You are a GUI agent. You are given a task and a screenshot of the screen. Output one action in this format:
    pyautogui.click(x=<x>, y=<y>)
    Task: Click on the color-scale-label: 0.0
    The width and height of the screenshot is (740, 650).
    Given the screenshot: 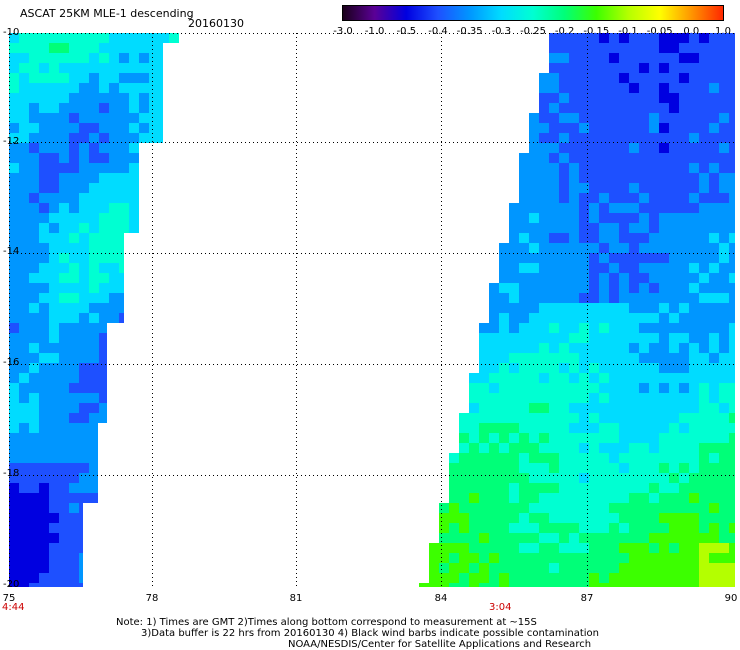 What is the action you would take?
    pyautogui.click(x=691, y=31)
    